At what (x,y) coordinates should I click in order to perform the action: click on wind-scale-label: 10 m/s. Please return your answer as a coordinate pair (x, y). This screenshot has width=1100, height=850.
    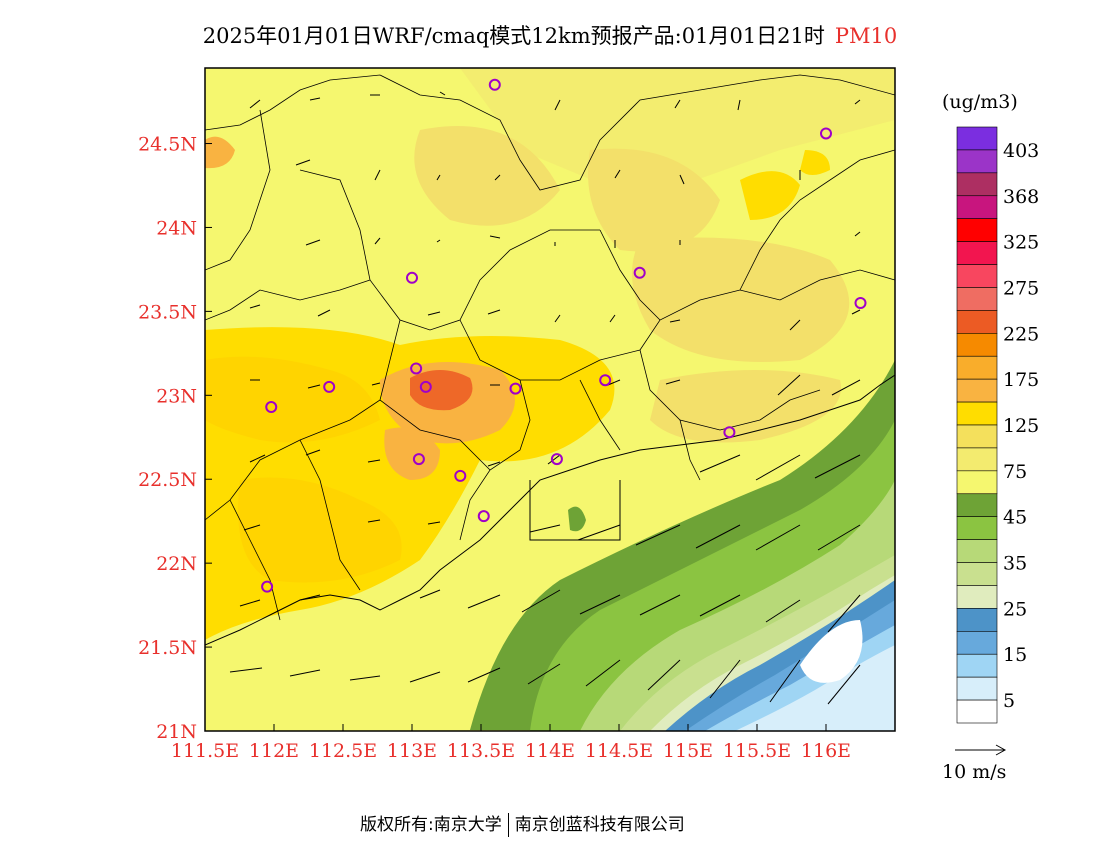
    Looking at the image, I should click on (974, 772).